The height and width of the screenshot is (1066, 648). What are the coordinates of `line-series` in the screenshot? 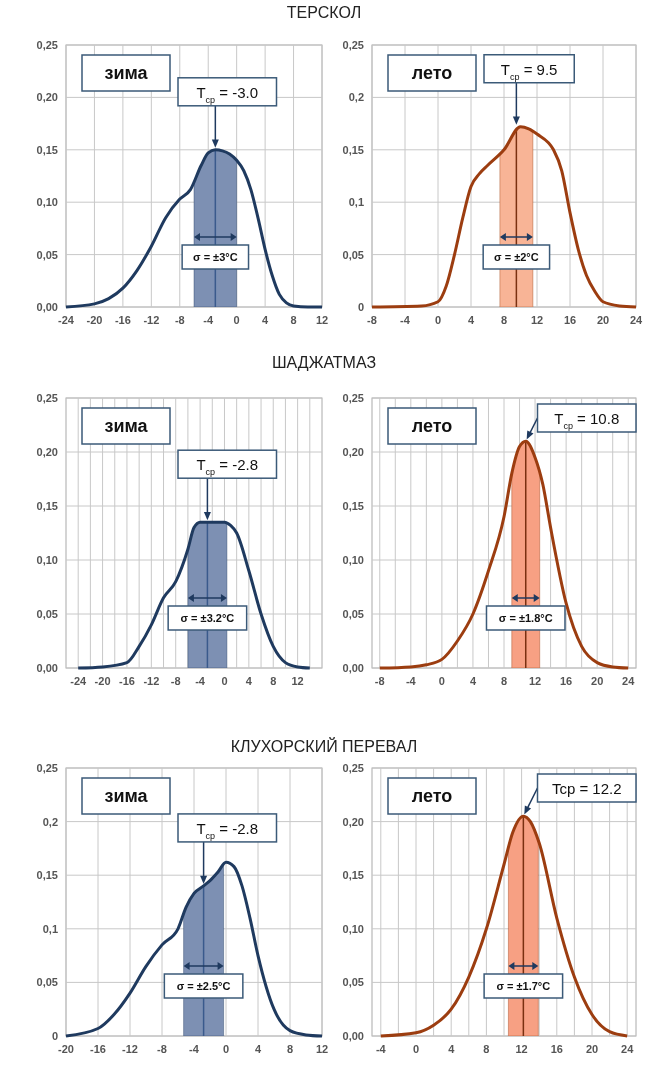 It's located at (194, 595).